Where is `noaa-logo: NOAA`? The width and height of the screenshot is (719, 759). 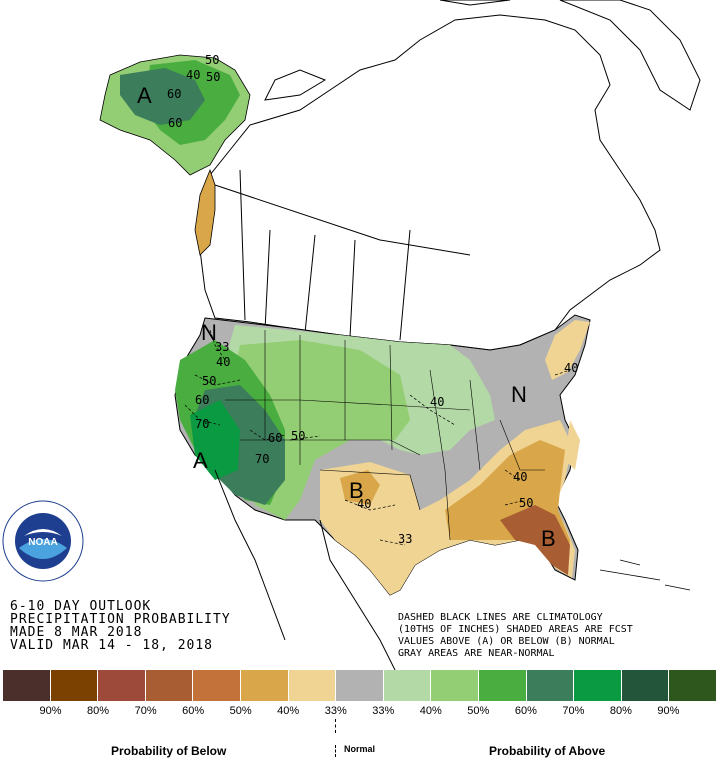
noaa-logo: NOAA is located at coordinates (43, 541).